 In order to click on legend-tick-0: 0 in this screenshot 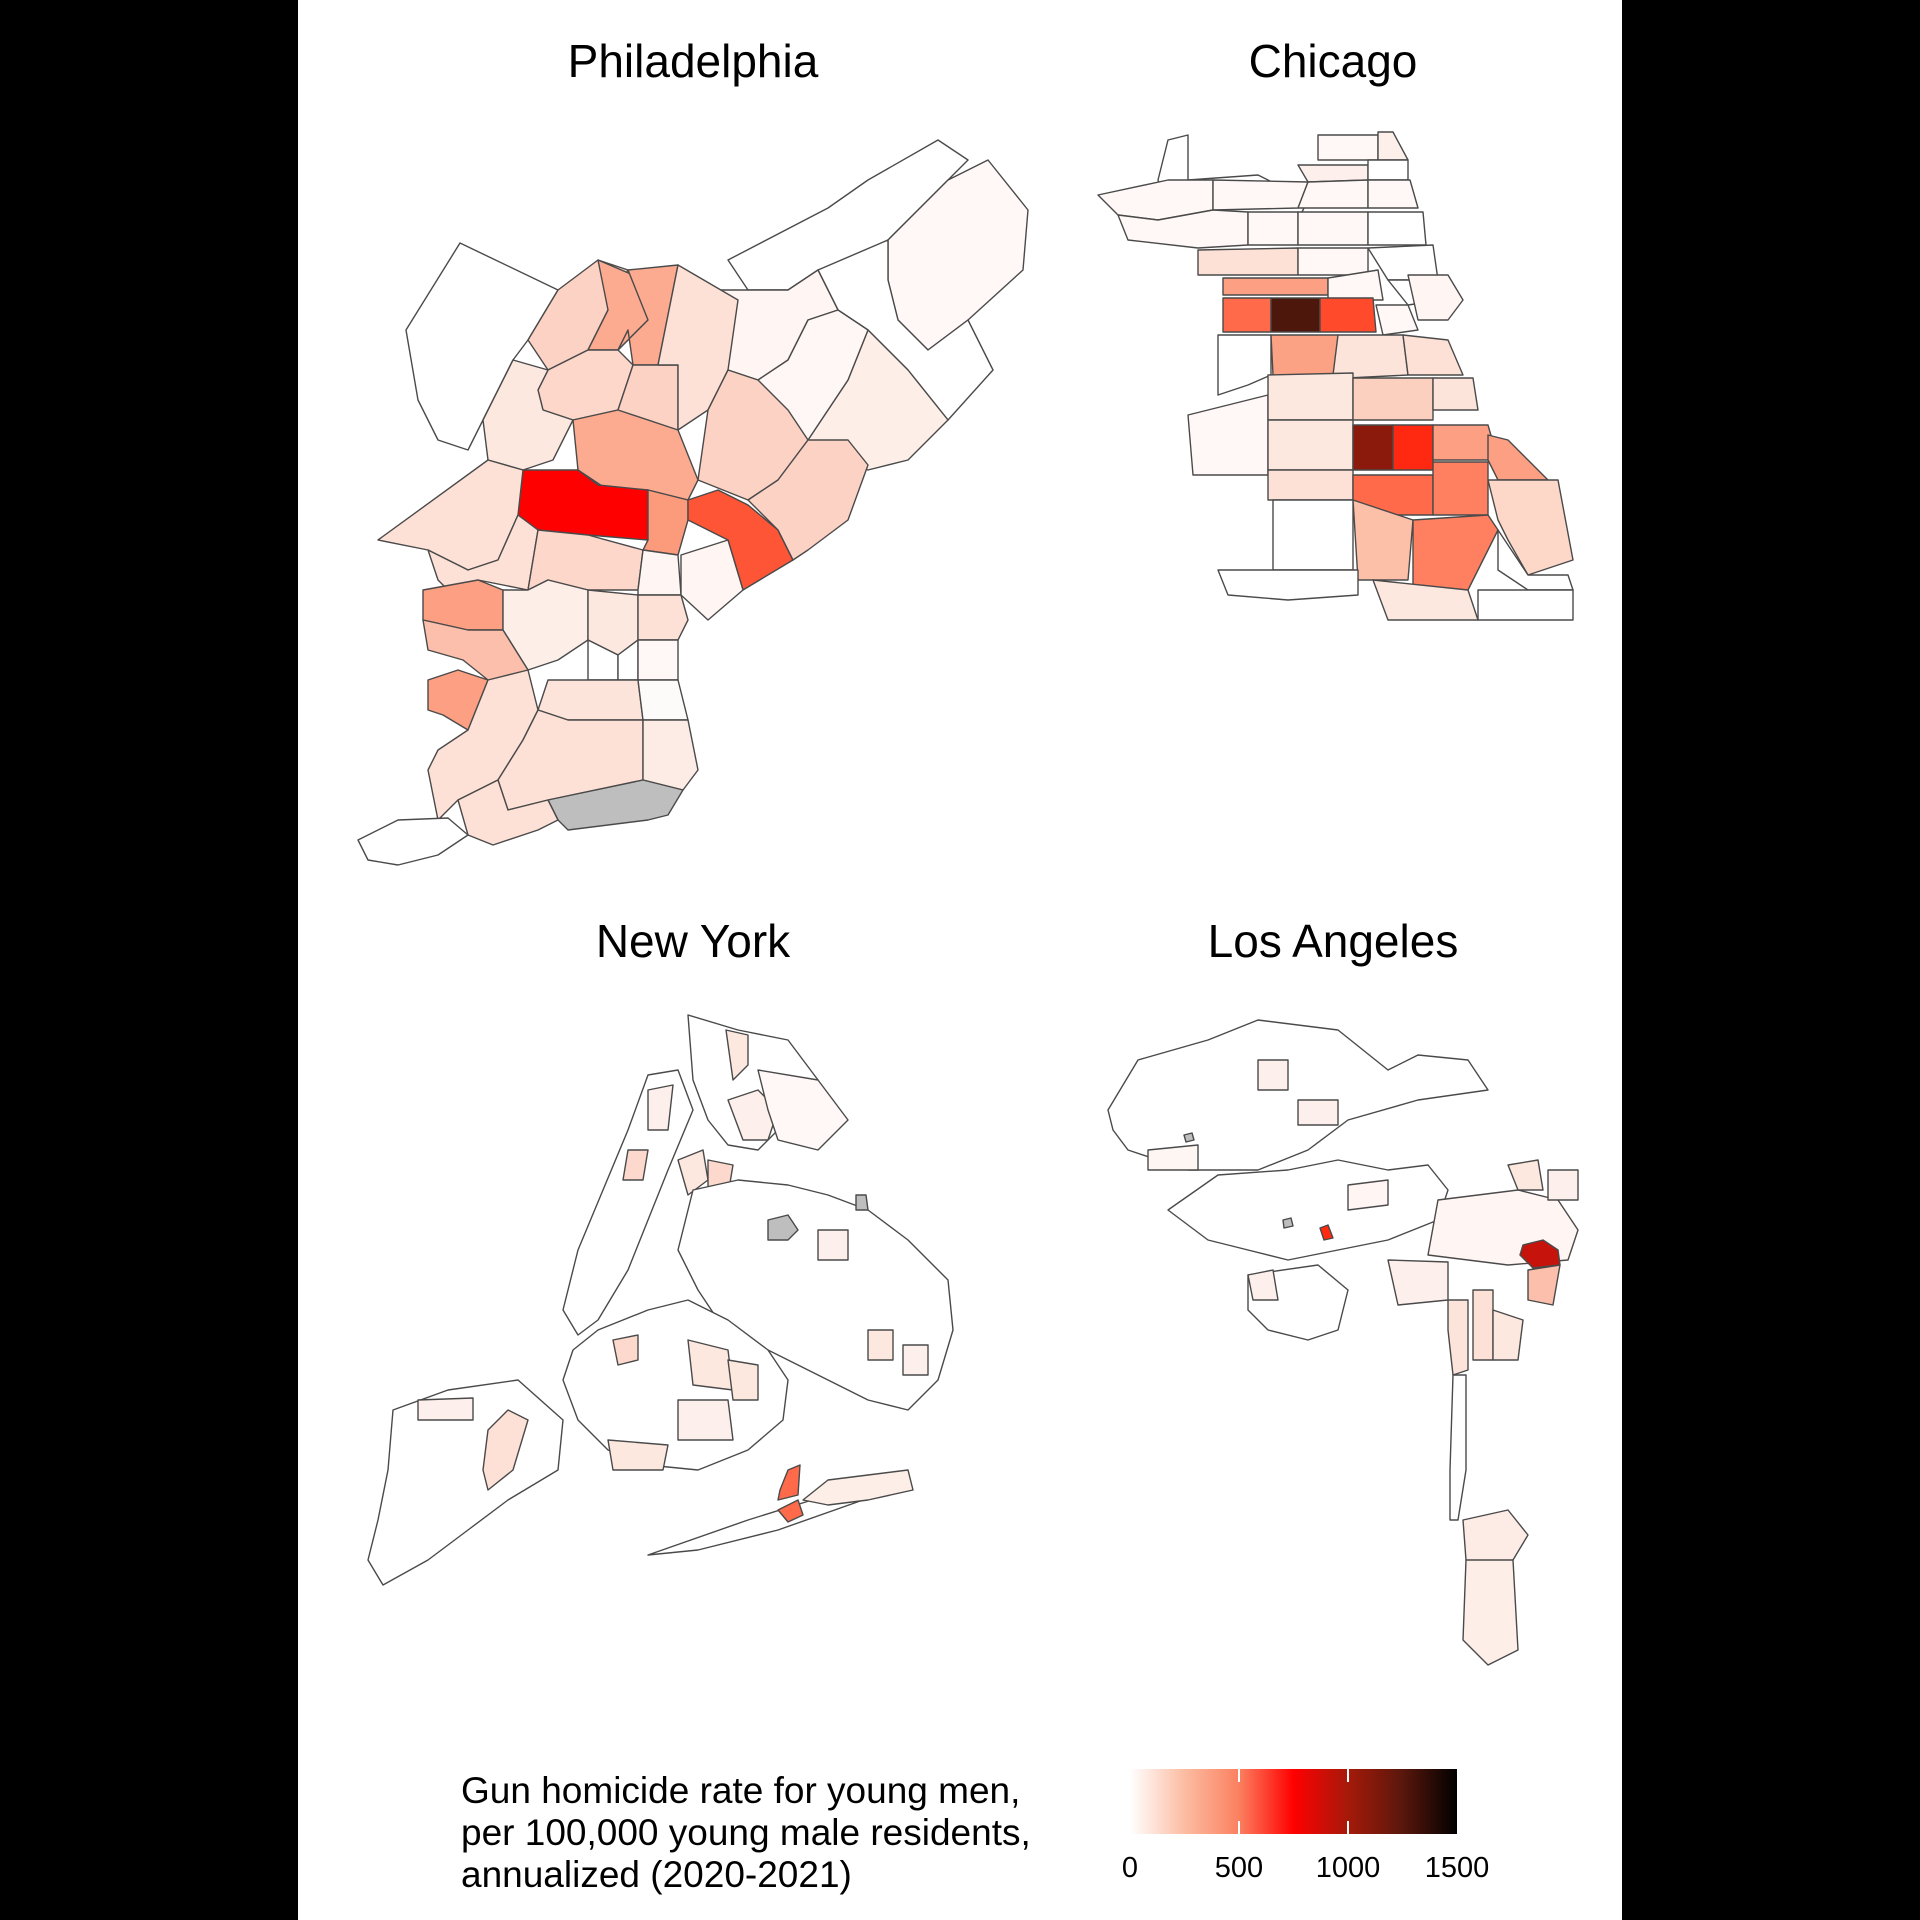, I will do `click(1130, 1868)`.